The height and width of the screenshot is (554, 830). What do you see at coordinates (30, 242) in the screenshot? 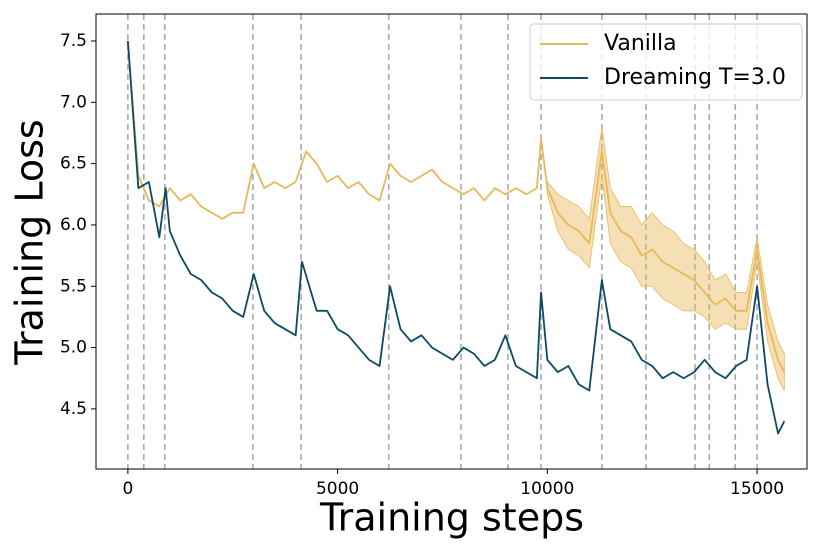
I see `y-axis-title: Training Loss` at bounding box center [30, 242].